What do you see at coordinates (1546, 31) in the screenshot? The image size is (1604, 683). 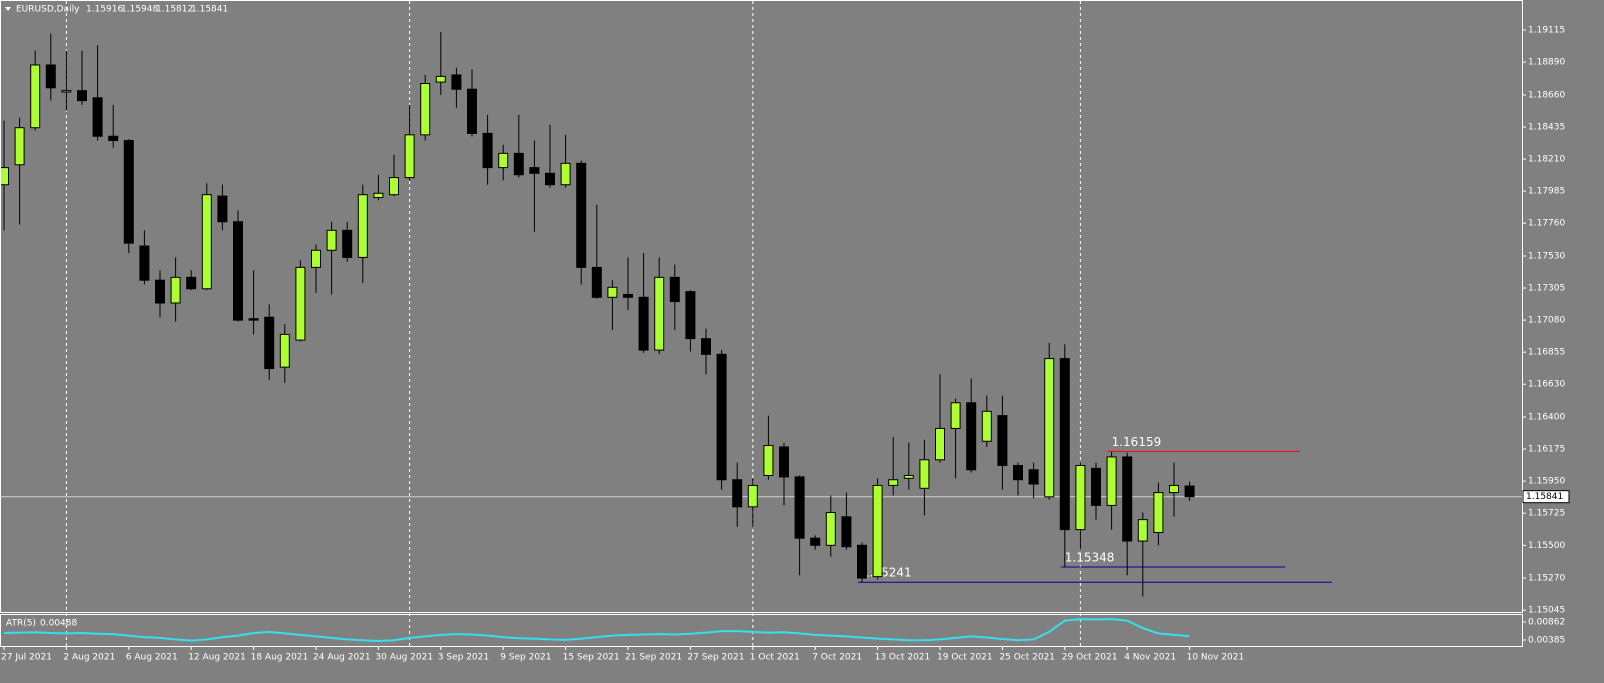 I see `y-tick-label: 1.19115` at bounding box center [1546, 31].